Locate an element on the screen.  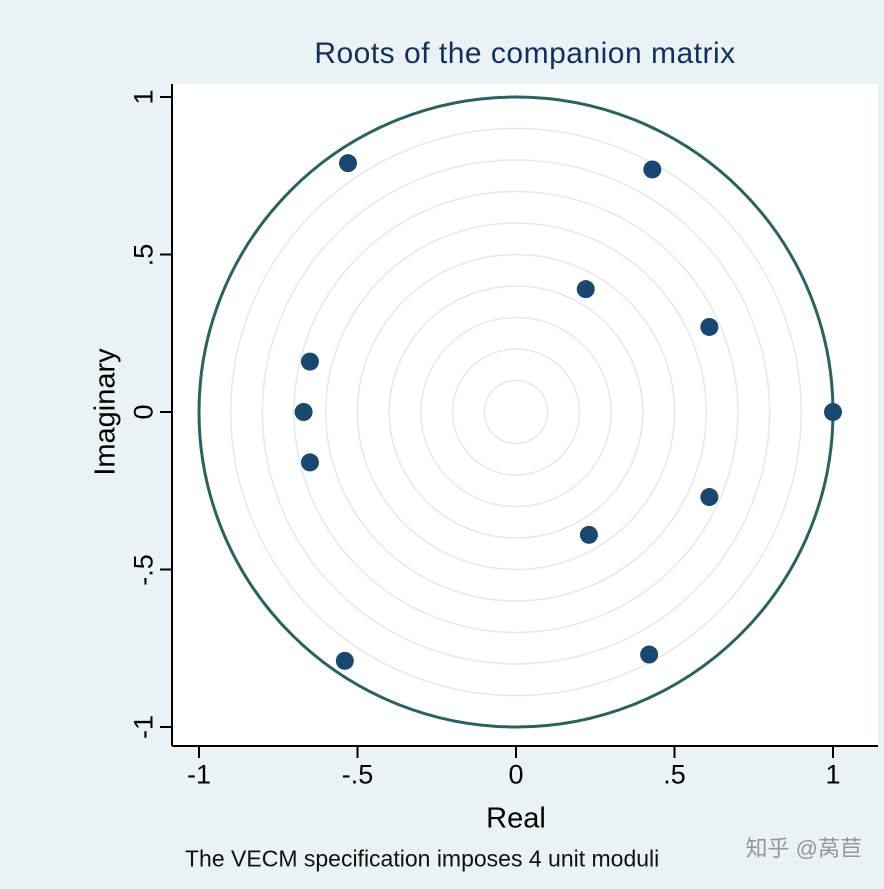
x-tick-label: .5 is located at coordinates (674, 774).